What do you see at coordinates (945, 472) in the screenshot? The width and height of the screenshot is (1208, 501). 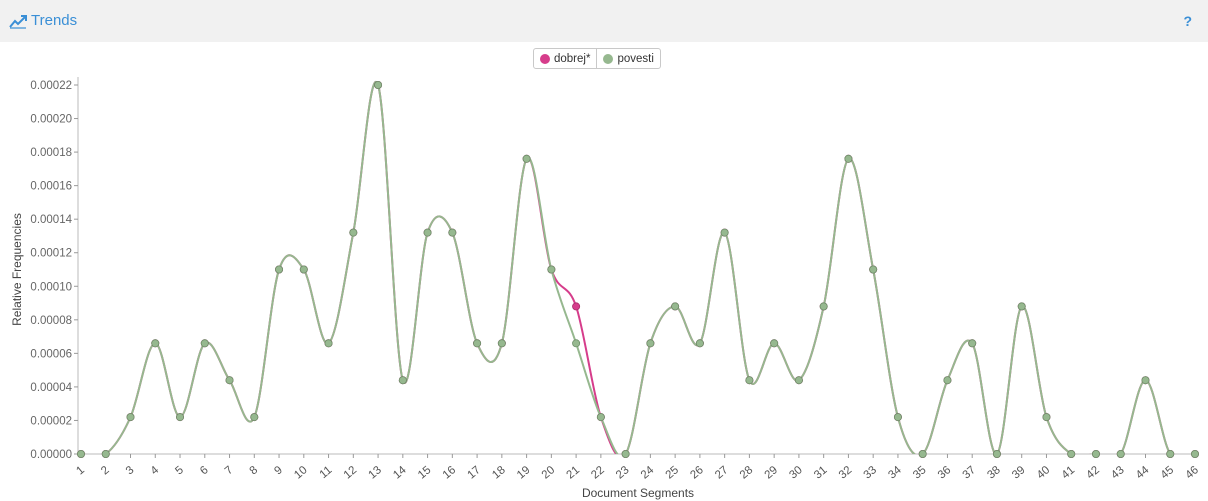 I see `x-tick-label: 36` at bounding box center [945, 472].